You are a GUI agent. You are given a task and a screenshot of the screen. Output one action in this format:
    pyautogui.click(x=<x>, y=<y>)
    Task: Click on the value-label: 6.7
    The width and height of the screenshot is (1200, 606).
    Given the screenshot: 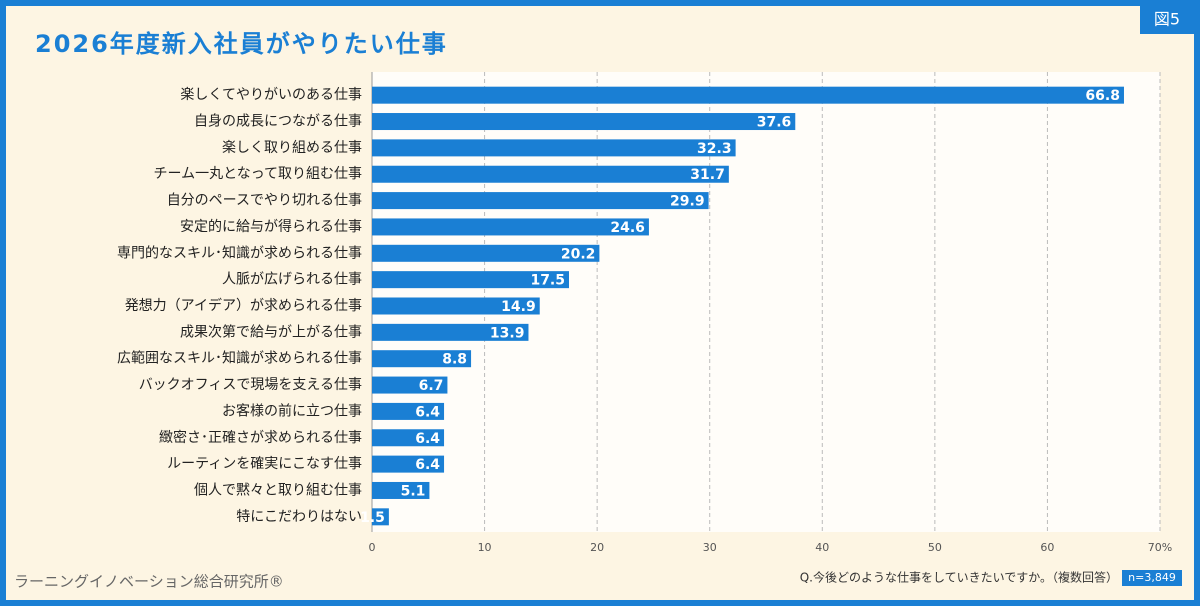 What is the action you would take?
    pyautogui.click(x=431, y=386)
    